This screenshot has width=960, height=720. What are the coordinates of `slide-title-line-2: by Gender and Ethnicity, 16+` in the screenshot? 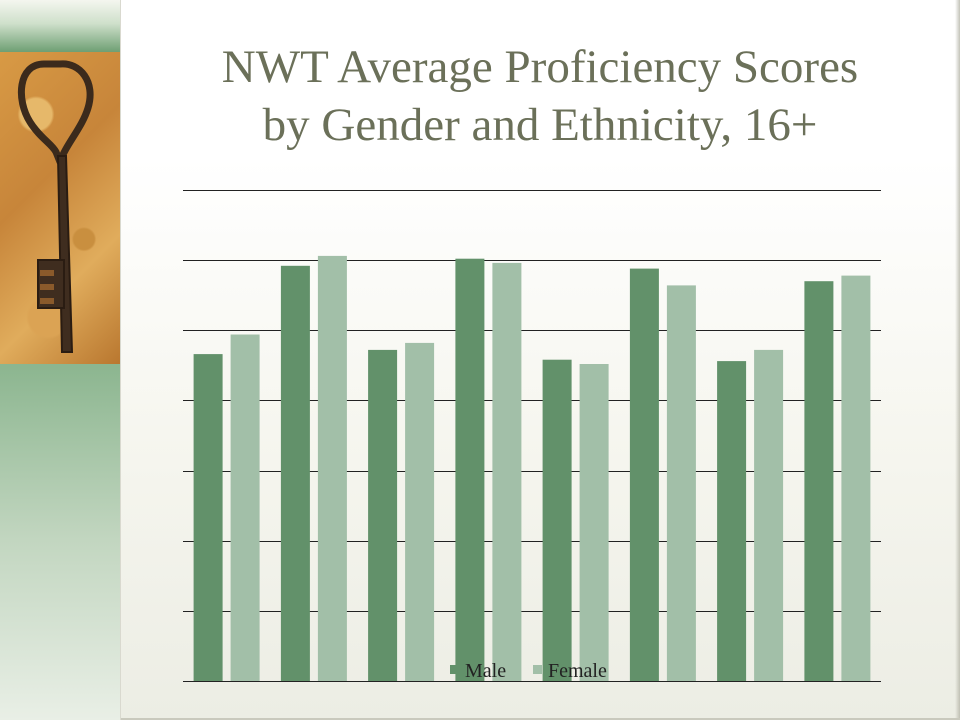 It's located at (540, 125).